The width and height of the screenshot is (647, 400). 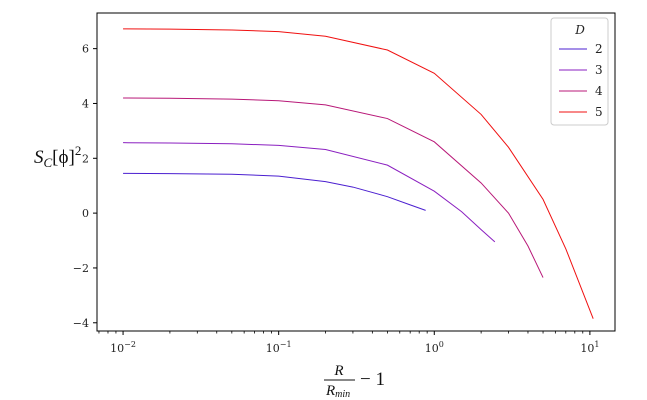 I want to click on xlabel-numerator: R, so click(x=338, y=371).